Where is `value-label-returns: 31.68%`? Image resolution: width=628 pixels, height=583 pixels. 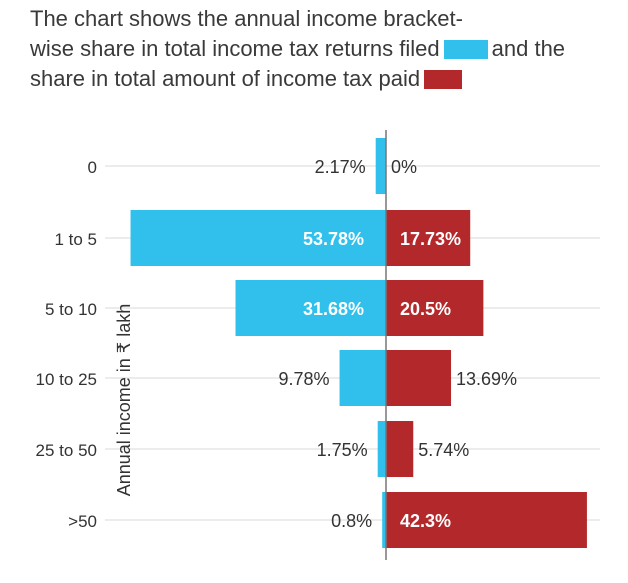
value-label-returns: 31.68% is located at coordinates (333, 309).